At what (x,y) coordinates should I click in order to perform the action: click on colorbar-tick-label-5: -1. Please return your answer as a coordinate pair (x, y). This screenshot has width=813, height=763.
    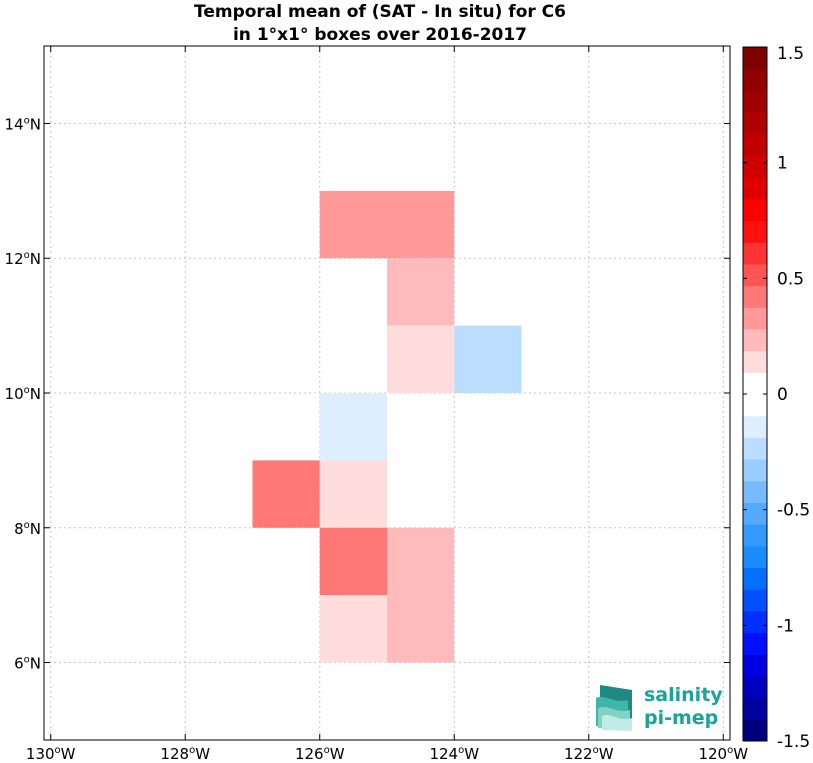
    Looking at the image, I should click on (785, 626).